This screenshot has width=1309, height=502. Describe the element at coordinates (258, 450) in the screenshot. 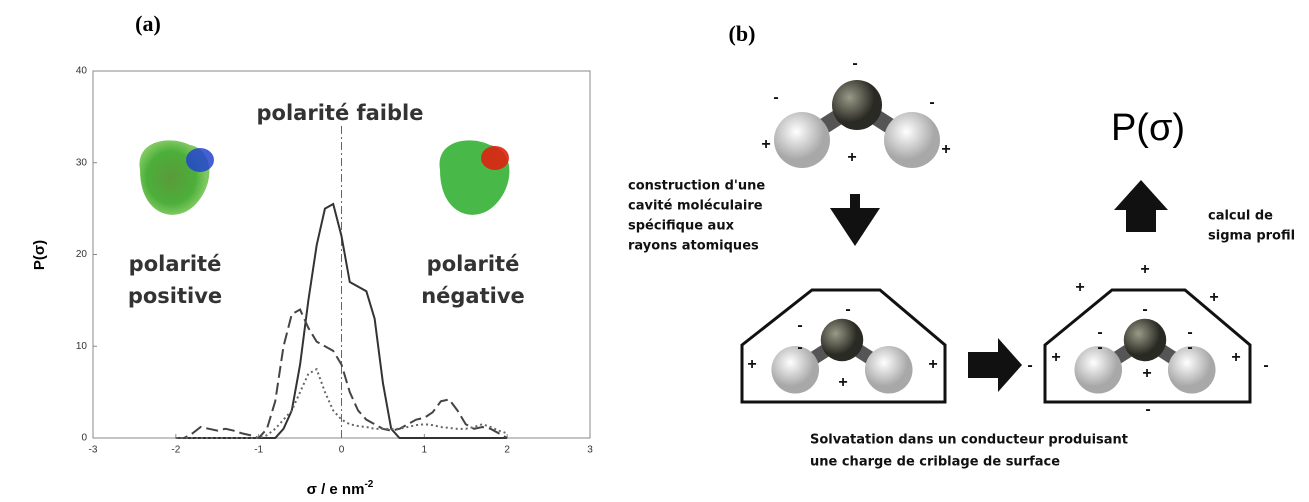

I see `x-tick-label: -1` at that location.